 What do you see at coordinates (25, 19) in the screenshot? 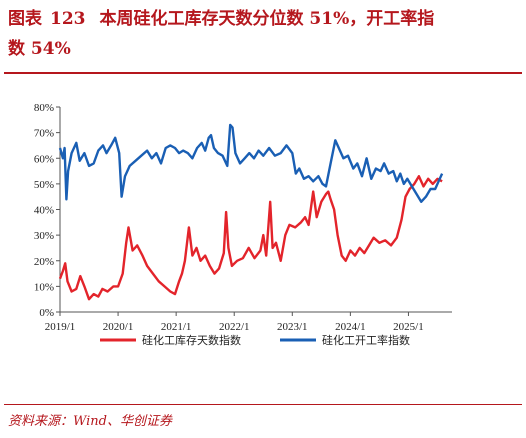
I see `figure-prefix: 图表` at bounding box center [25, 19].